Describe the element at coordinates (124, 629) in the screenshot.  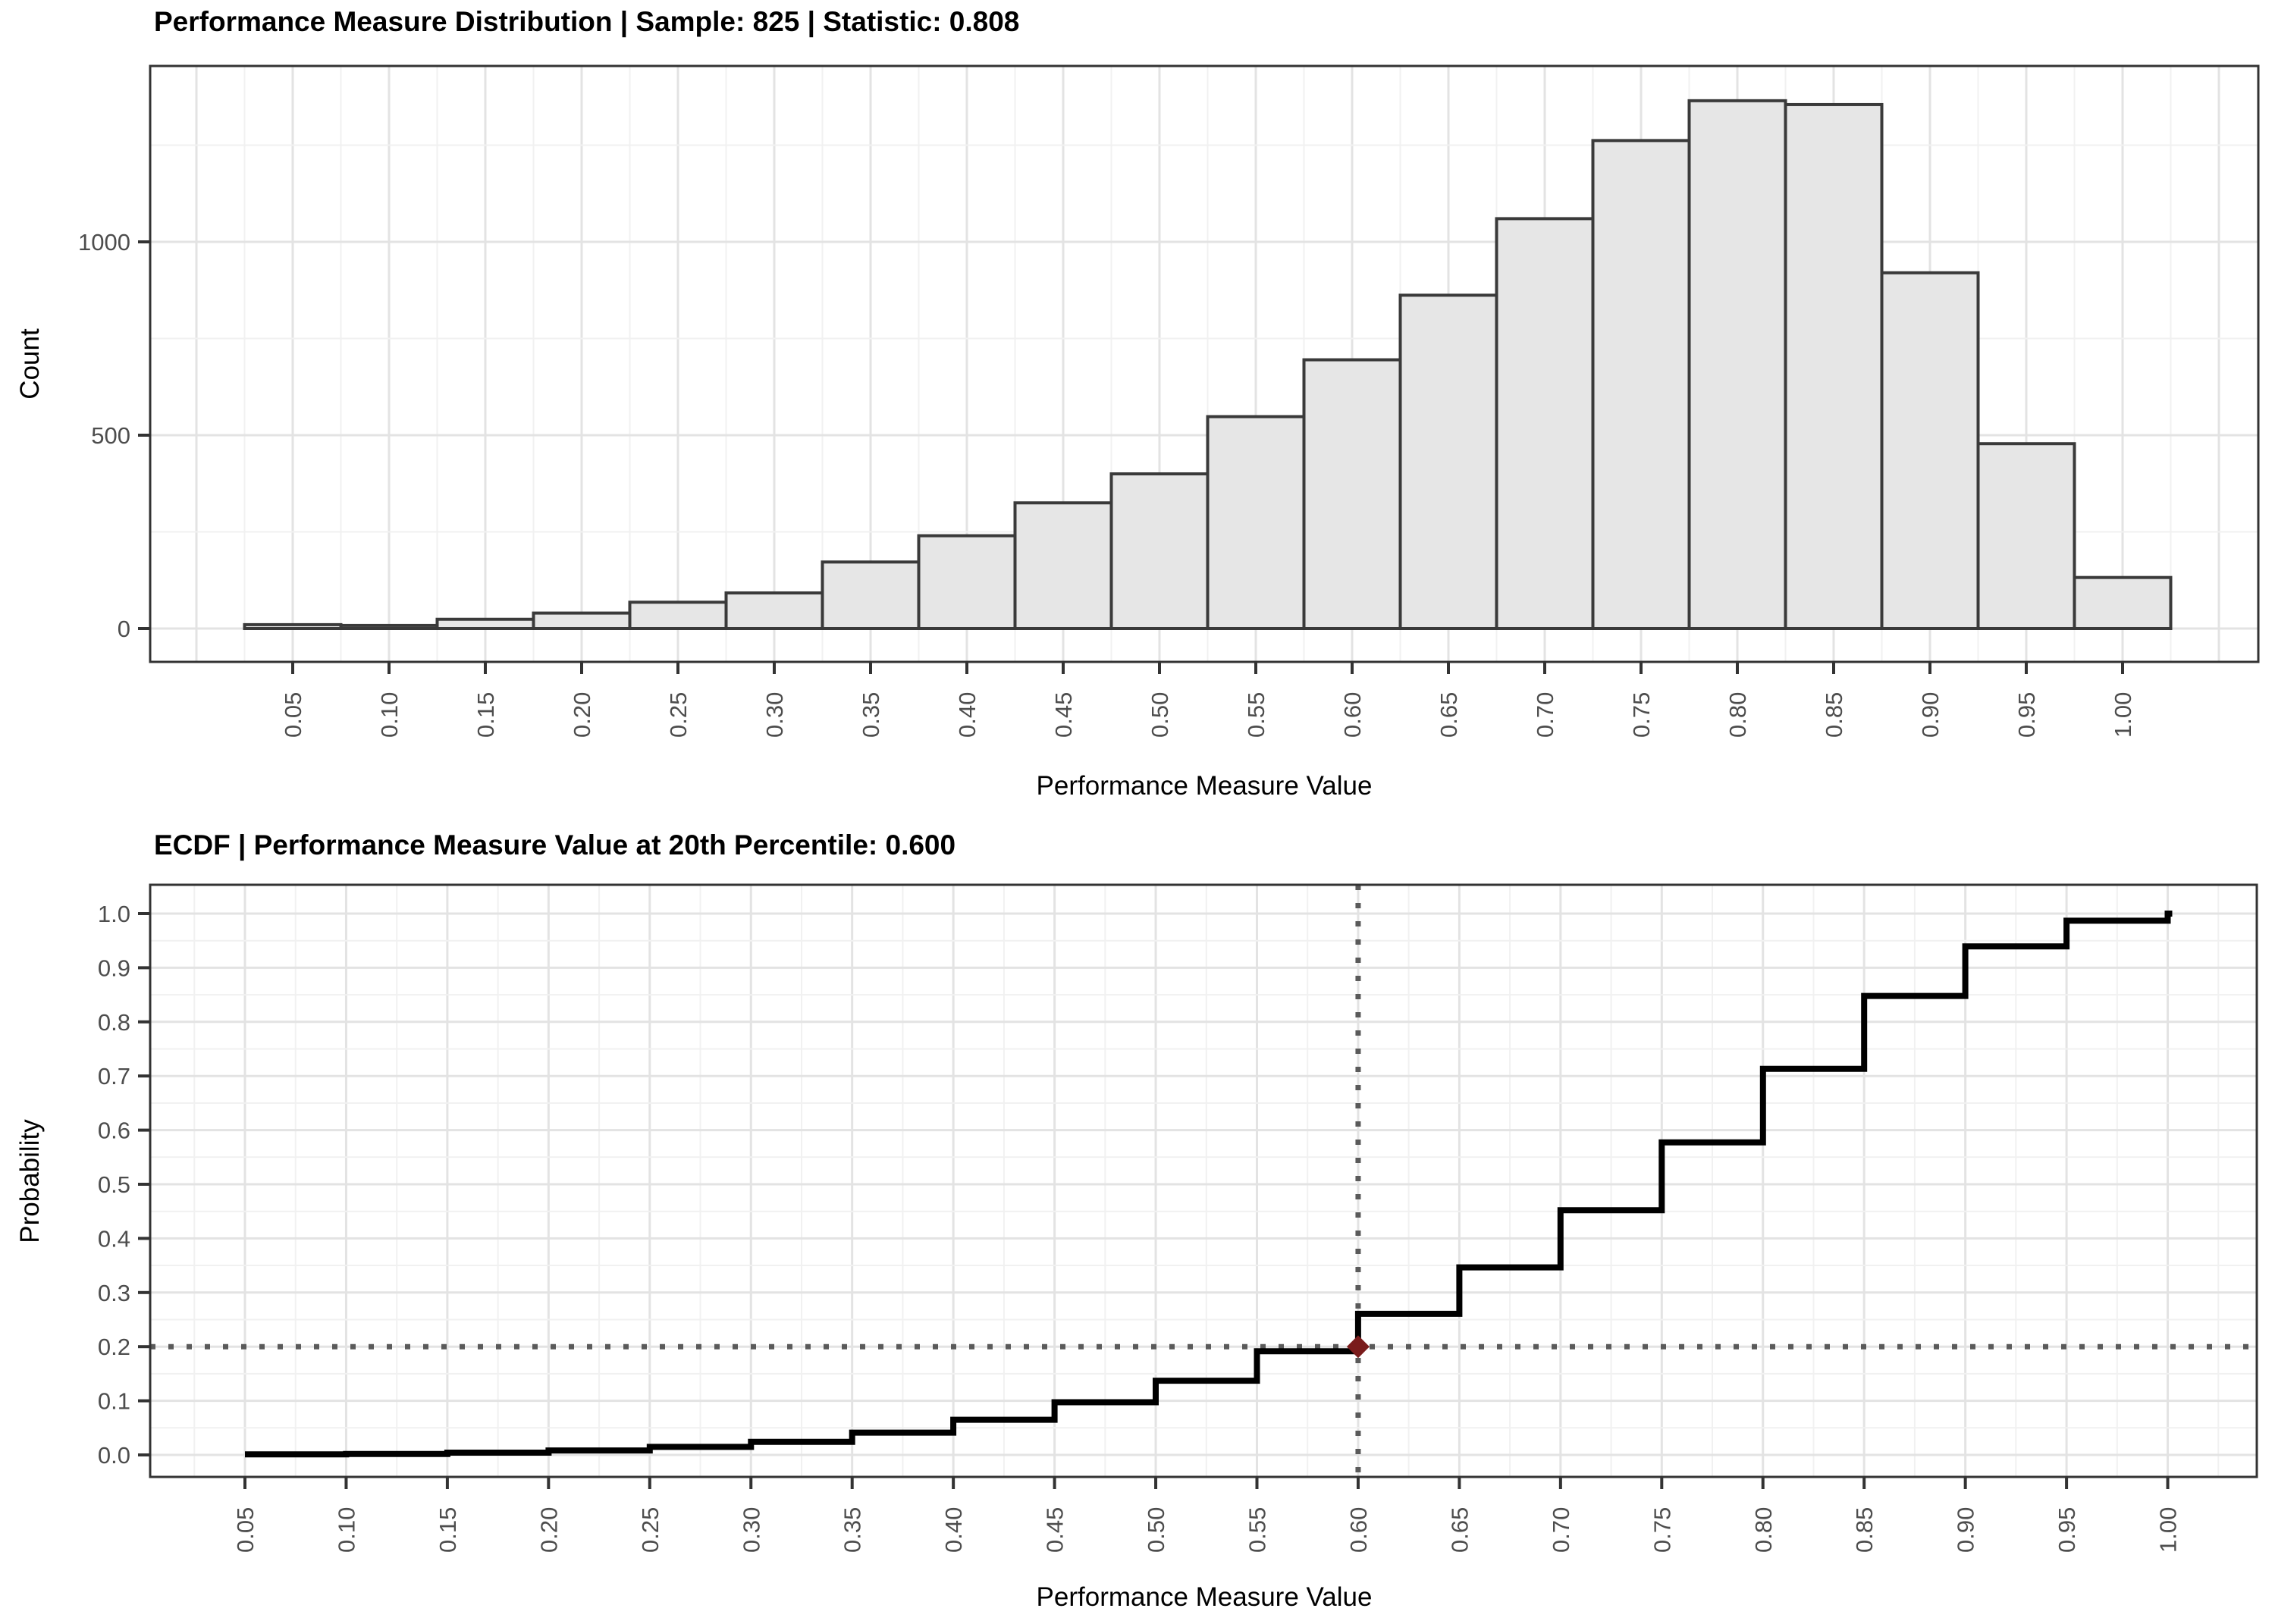
I see `y-tick-label: 0` at that location.